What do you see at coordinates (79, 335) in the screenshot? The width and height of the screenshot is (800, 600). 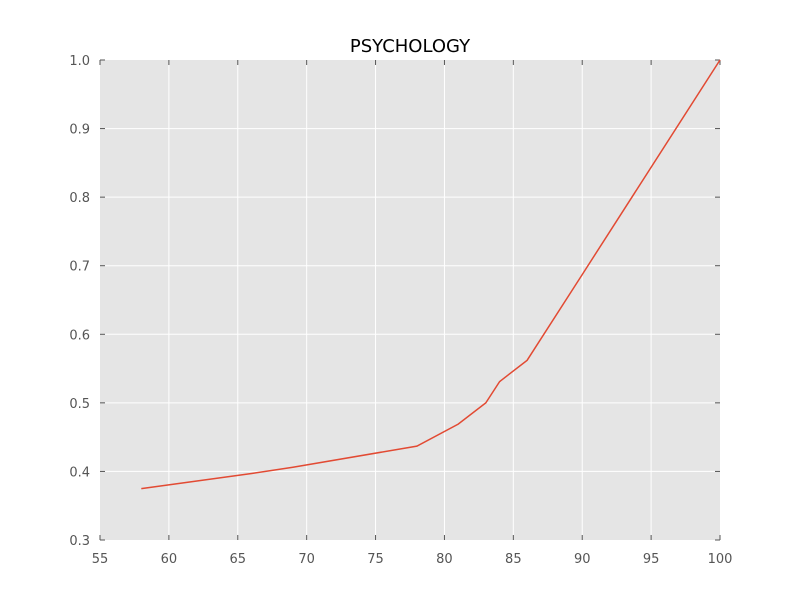 I see `y-tick-label: 0.6` at bounding box center [79, 335].